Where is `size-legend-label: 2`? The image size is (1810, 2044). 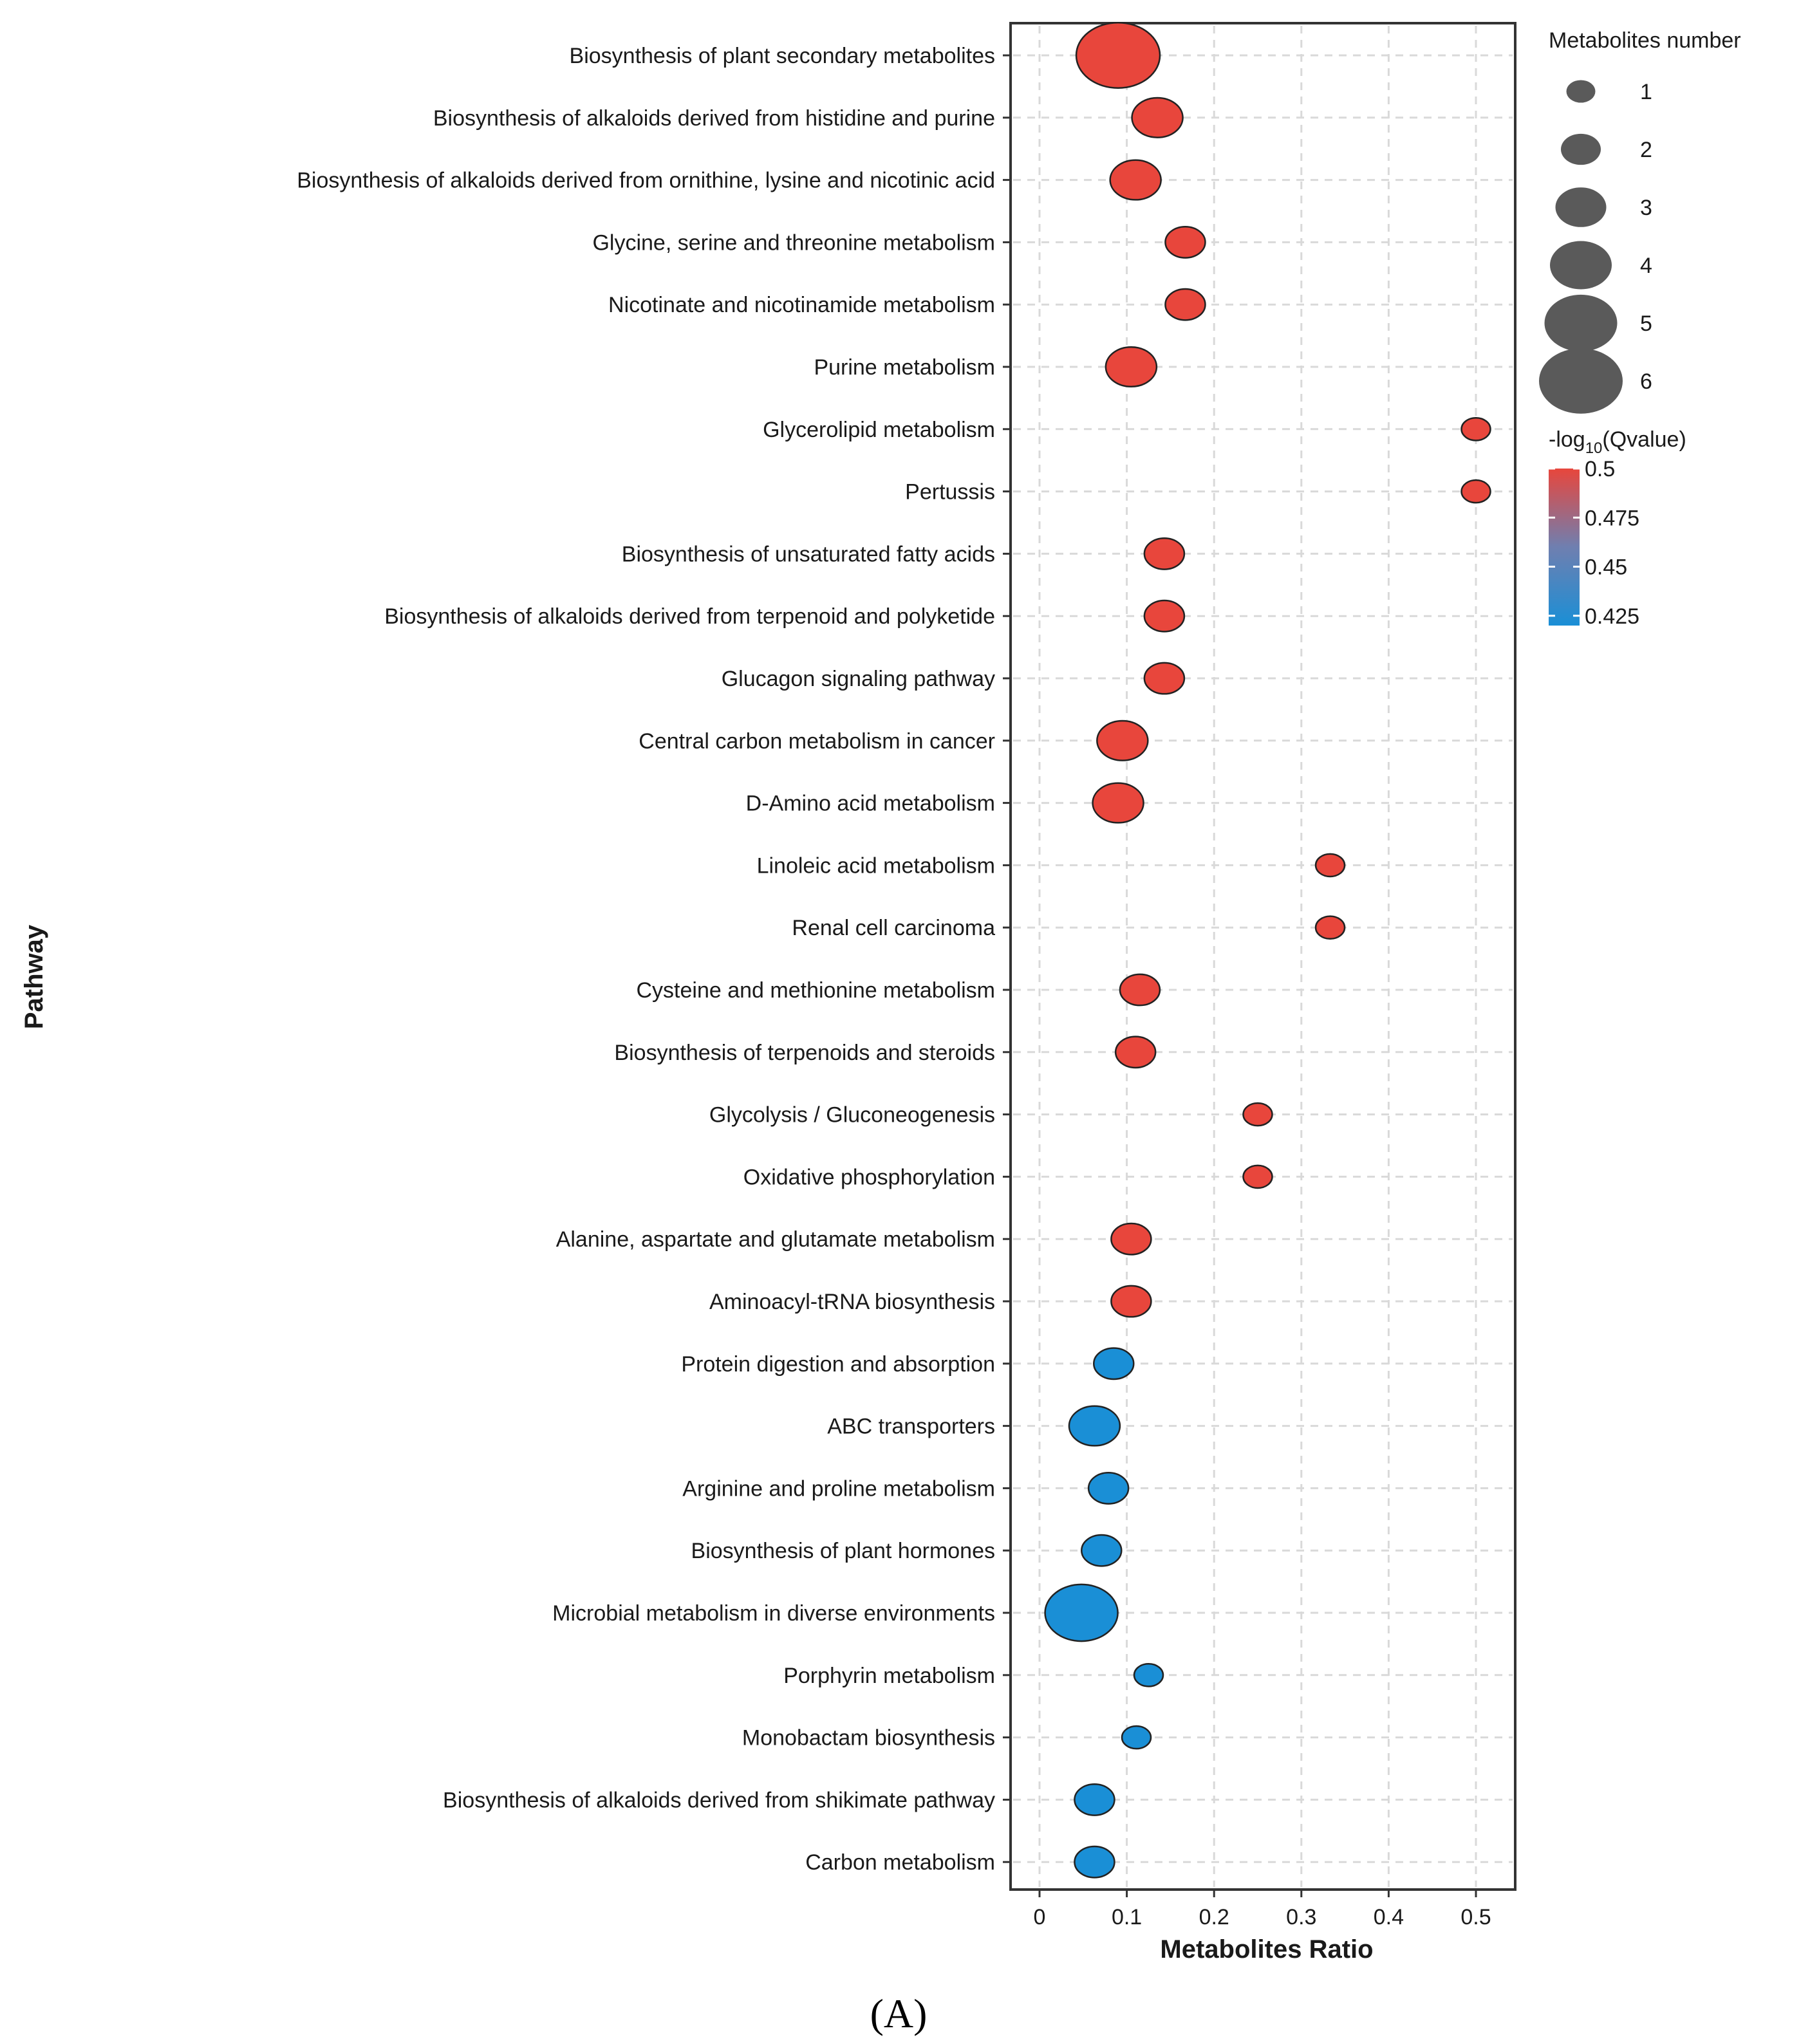
size-legend-label: 2 is located at coordinates (1646, 150).